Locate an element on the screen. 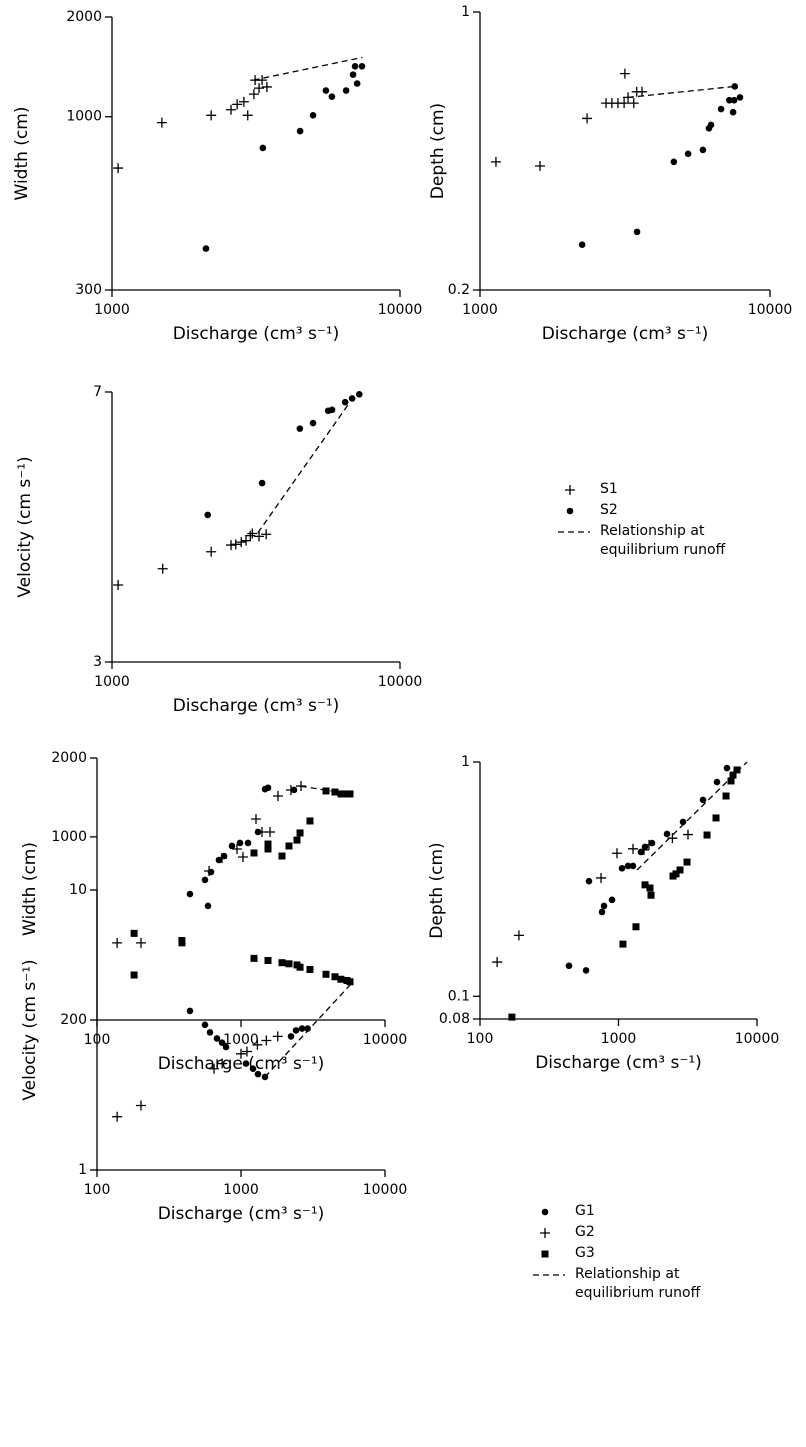 The width and height of the screenshot is (806, 1447). legend-entry: Relationship at equilibrium runoff is located at coordinates (662, 540).